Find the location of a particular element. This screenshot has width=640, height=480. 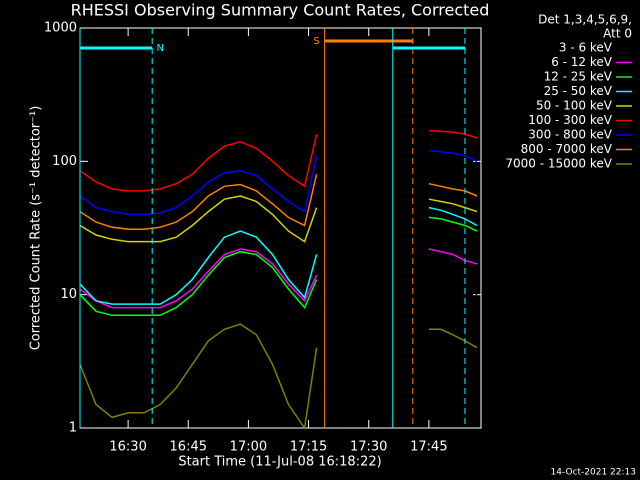

legend-label: 6 - 12 keV is located at coordinates (582, 62).